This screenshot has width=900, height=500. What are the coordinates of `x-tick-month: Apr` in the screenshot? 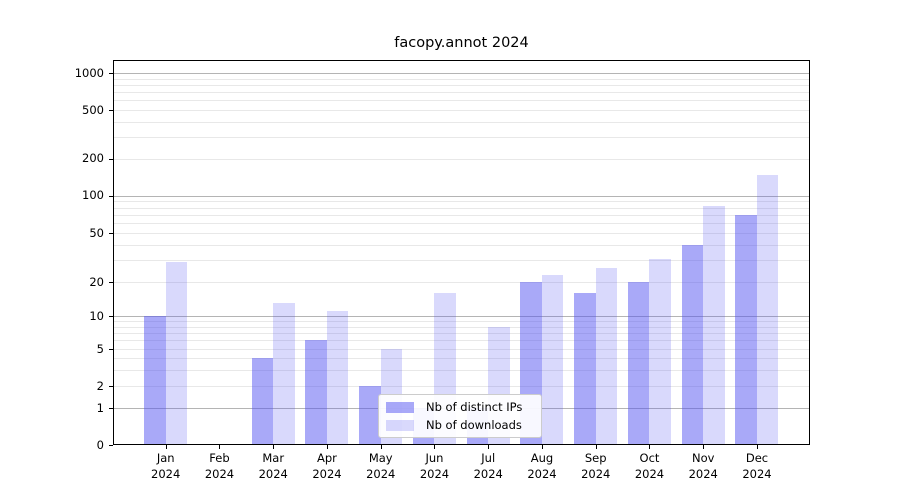 It's located at (327, 458).